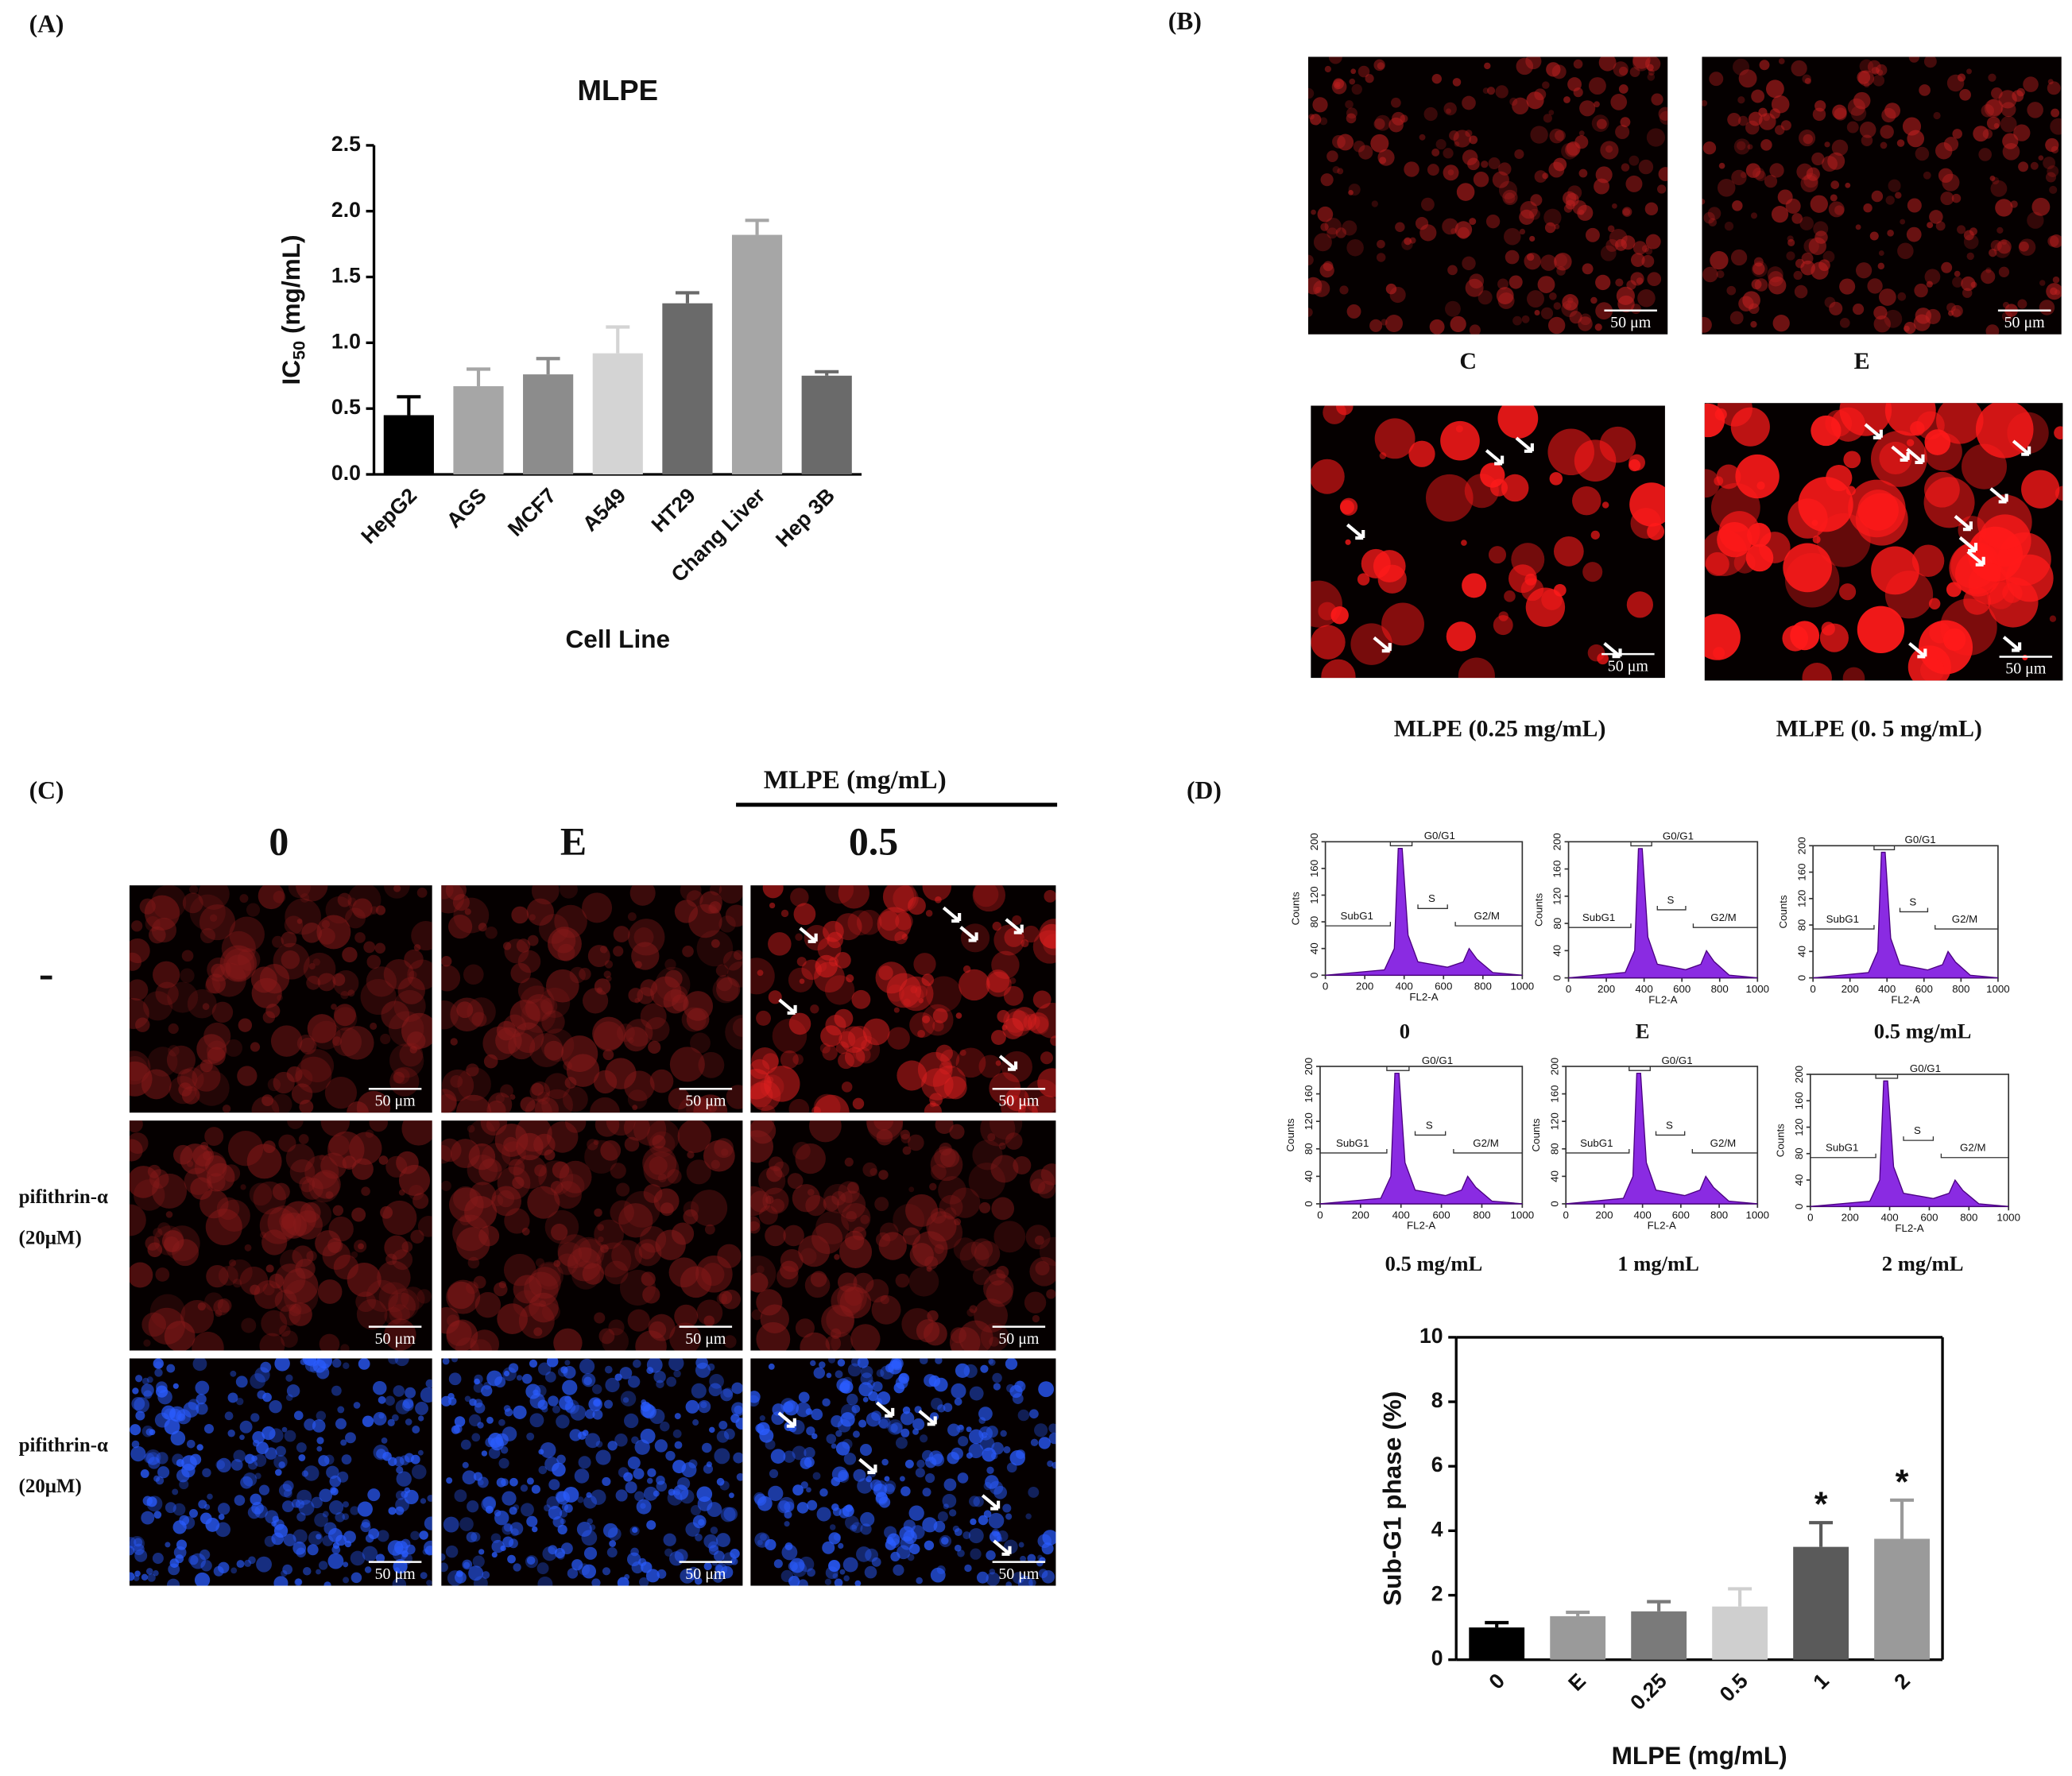  I want to click on row-label: (20μM), so click(50, 1239).